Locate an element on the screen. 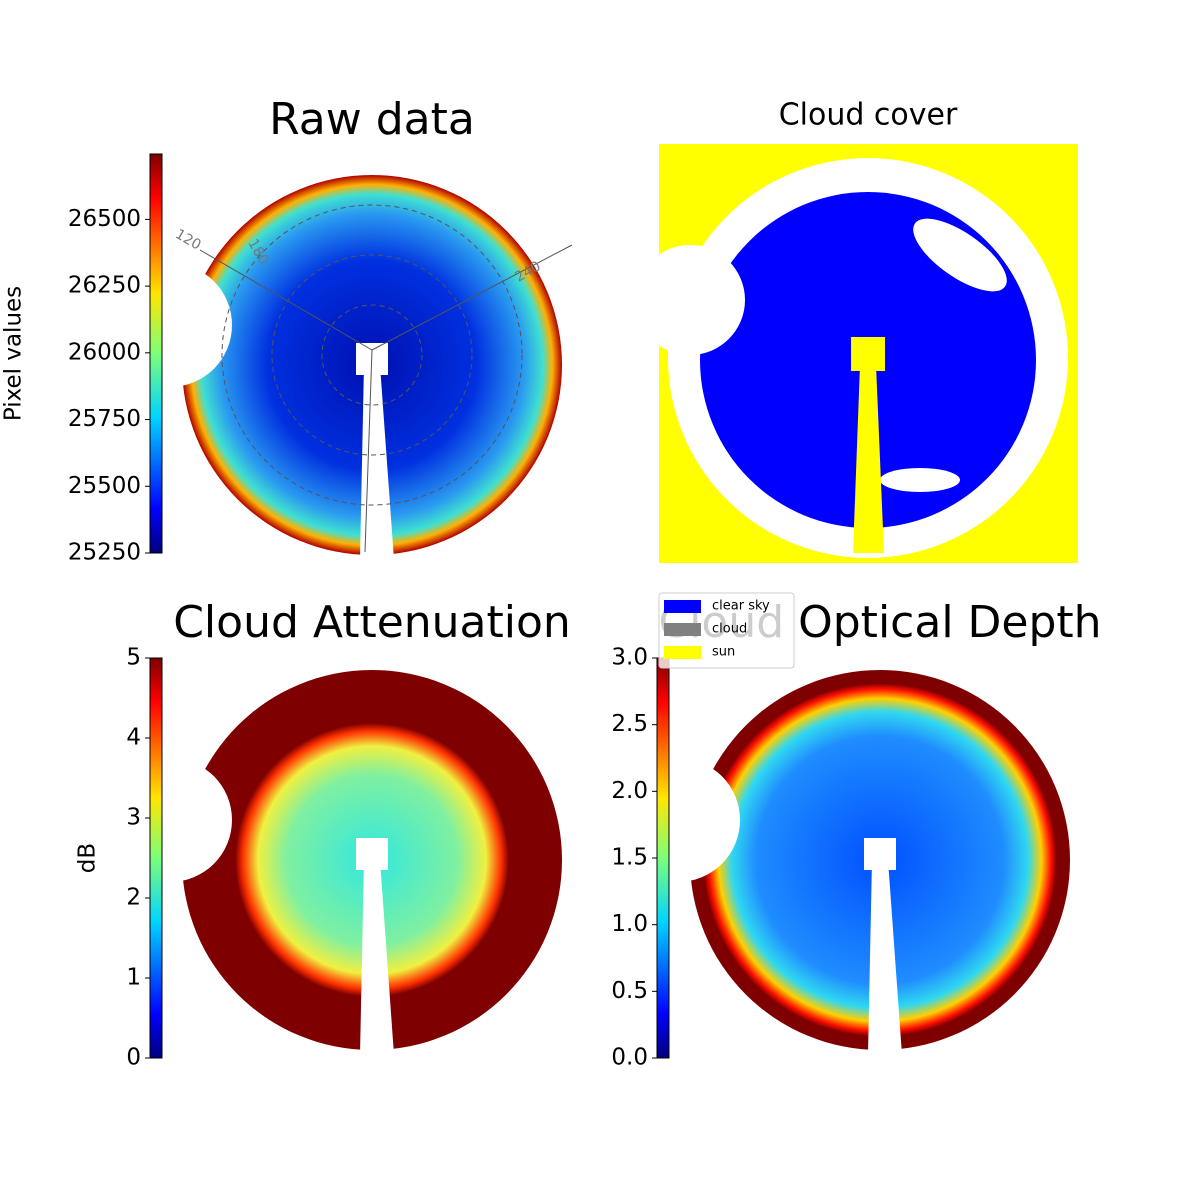 The height and width of the screenshot is (1204, 1200). colorbar-tick-label: 3.0 is located at coordinates (629, 658).